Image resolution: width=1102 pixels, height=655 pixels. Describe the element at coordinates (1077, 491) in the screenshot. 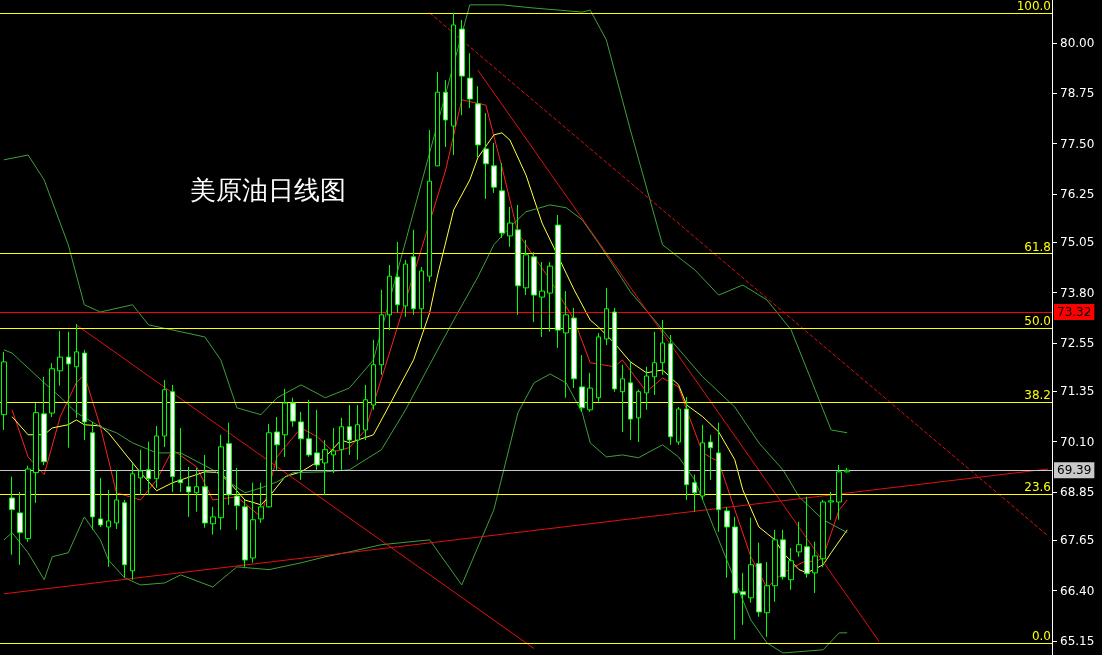

I see `y-tick-label: 68.85` at that location.